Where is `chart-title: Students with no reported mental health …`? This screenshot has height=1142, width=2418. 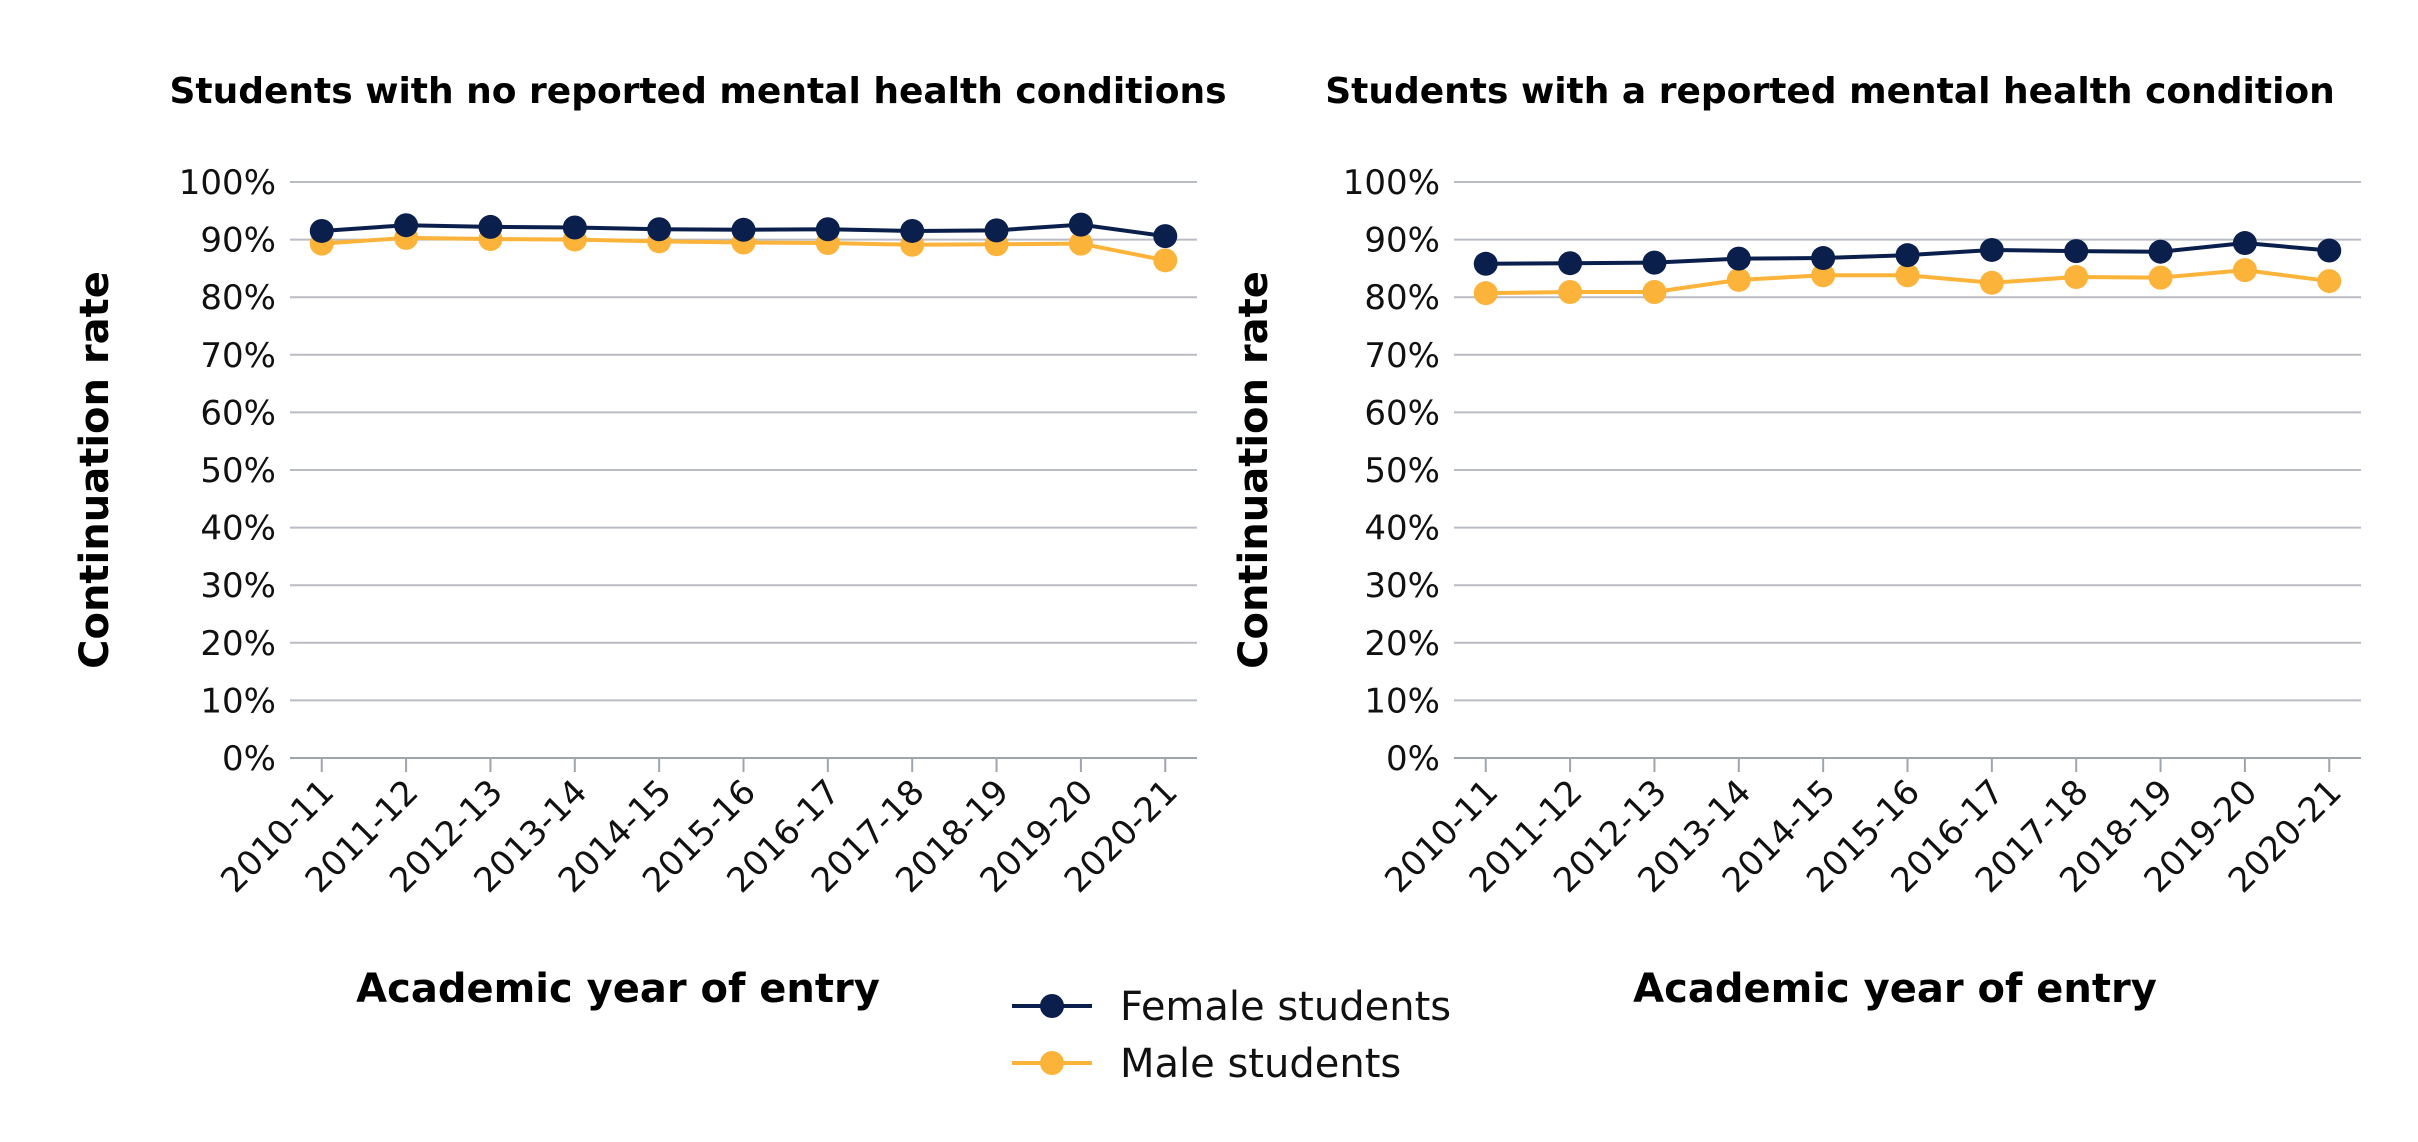 chart-title: Students with no reported mental health … is located at coordinates (697, 91).